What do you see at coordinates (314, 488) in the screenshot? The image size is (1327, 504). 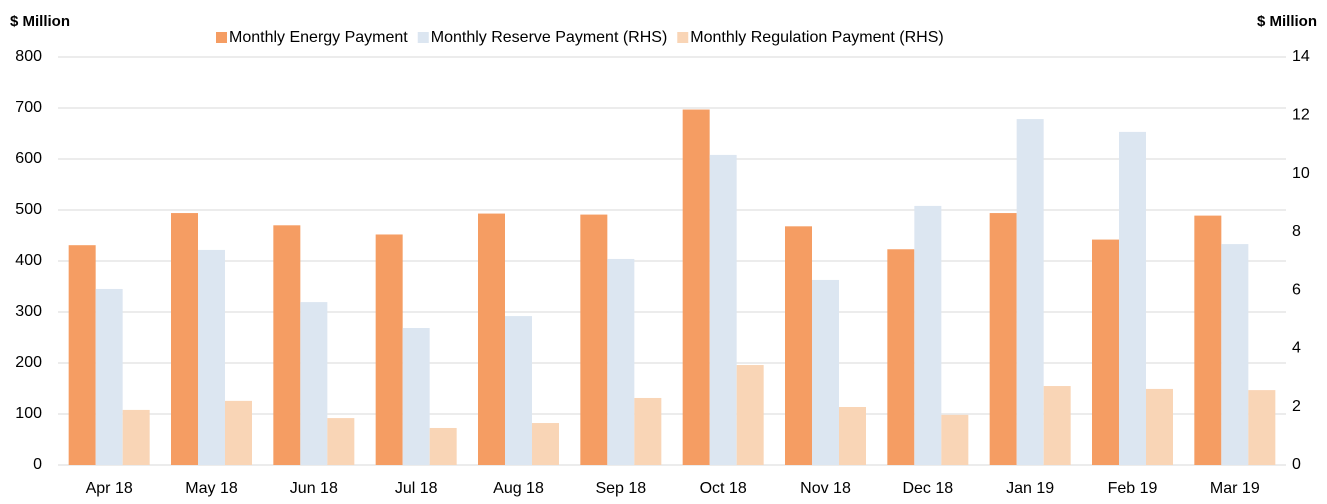 I see `x-tick-label: Jun 18` at bounding box center [314, 488].